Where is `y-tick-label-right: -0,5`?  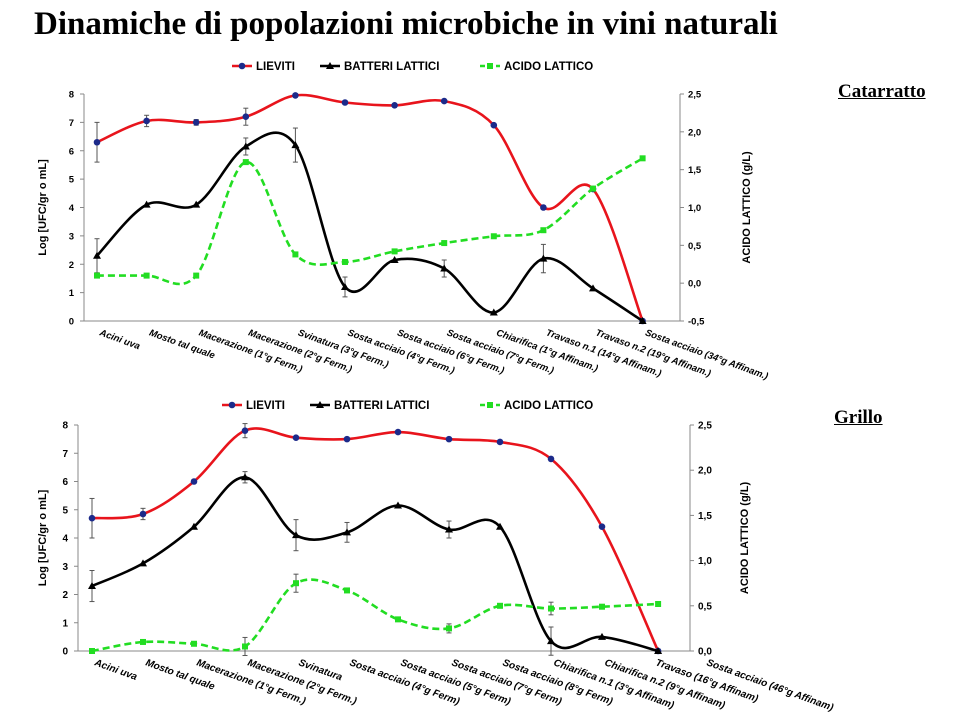
y-tick-label-right: -0,5 is located at coordinates (696, 322).